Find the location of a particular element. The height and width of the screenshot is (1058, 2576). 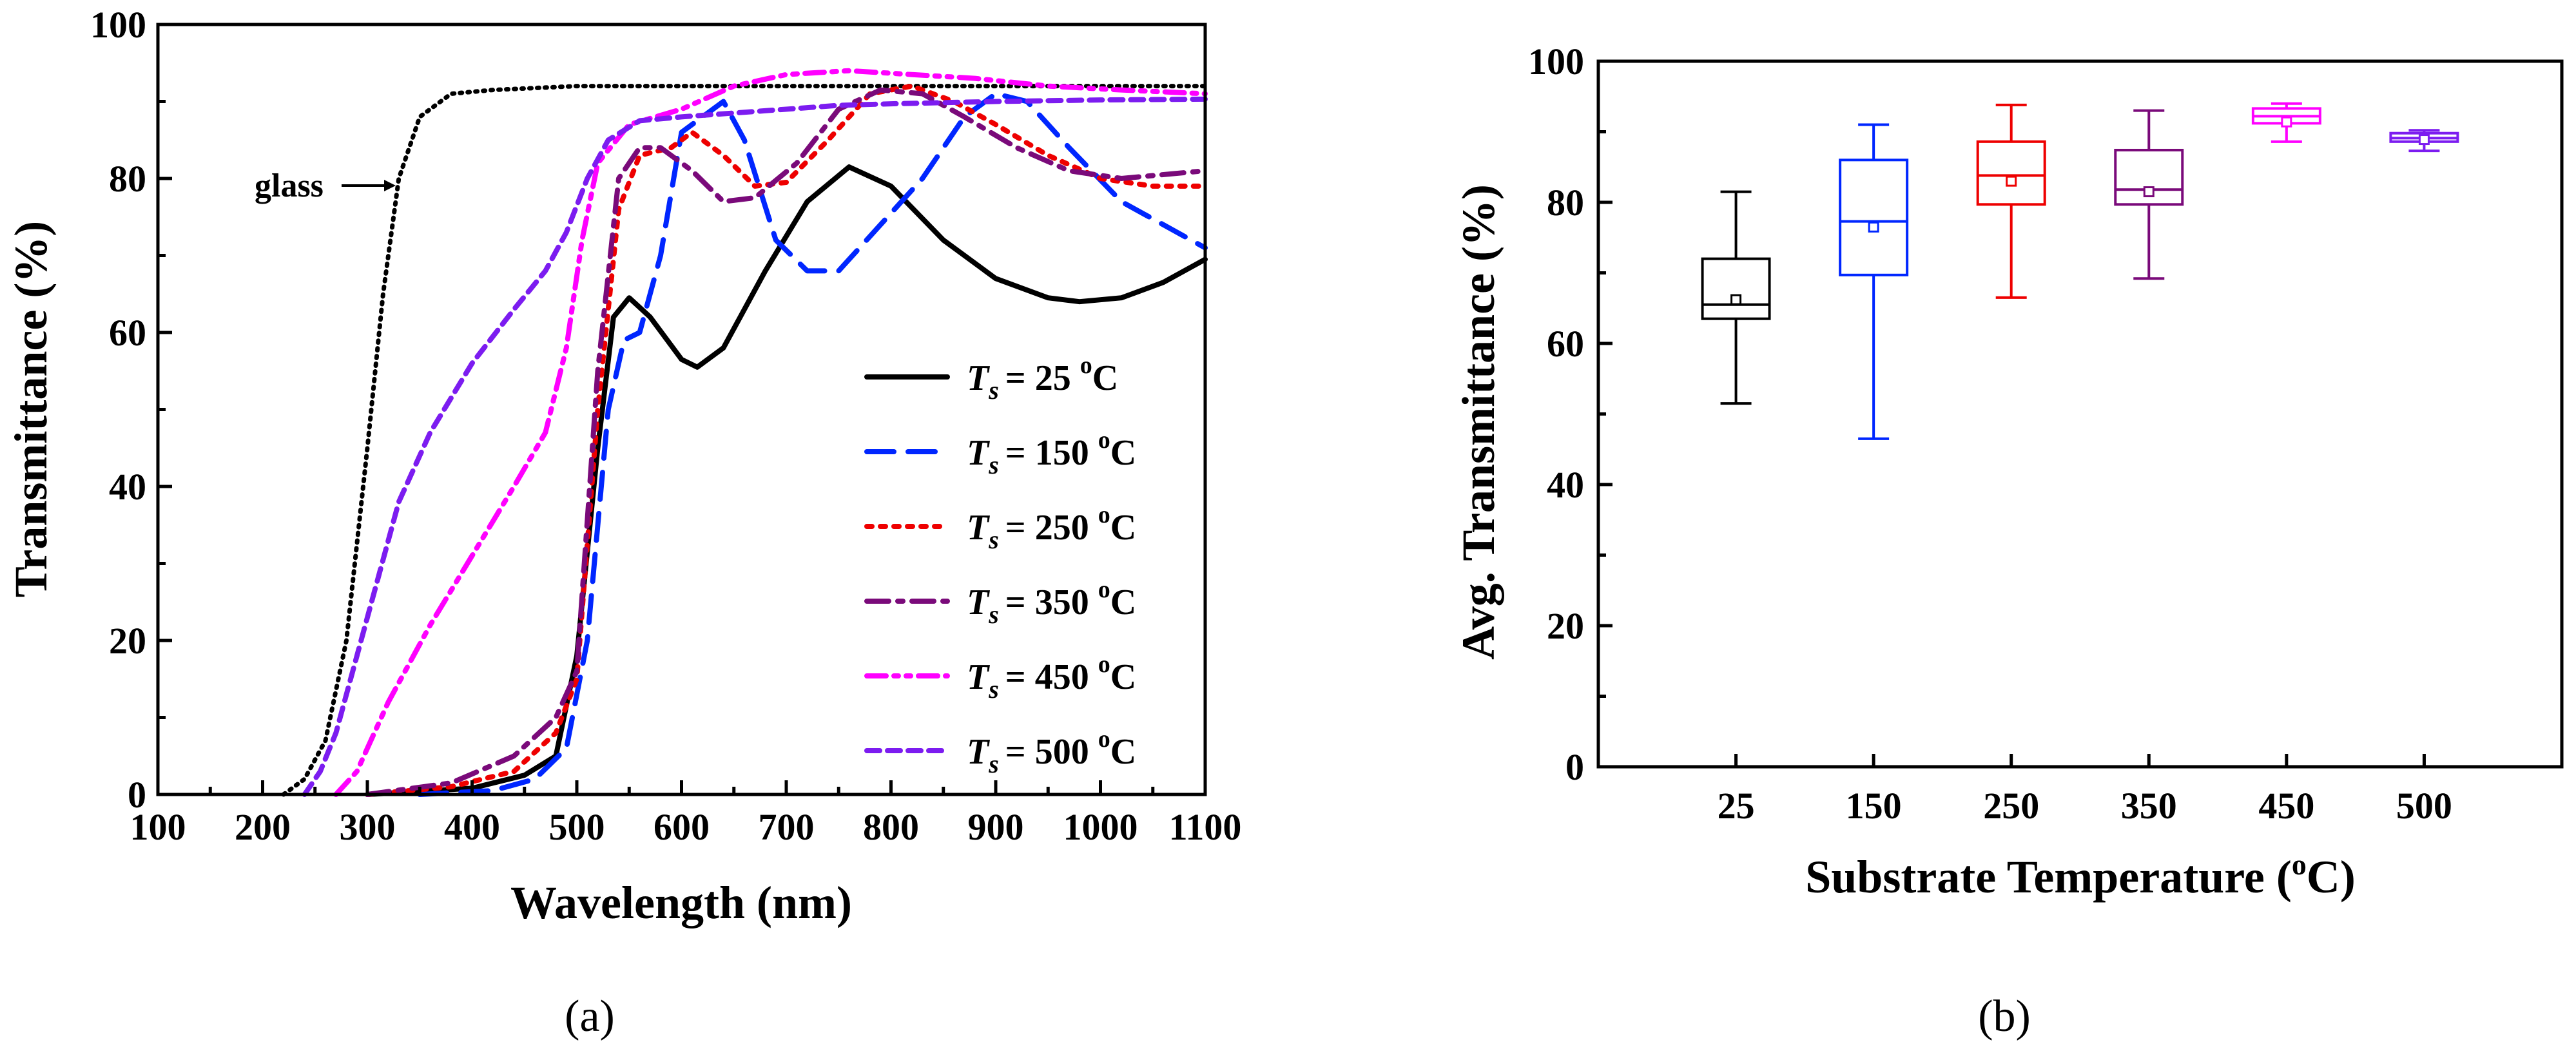

panel-b-y-axis-title: Avg. Transmittance (%) is located at coordinates (1478, 422).